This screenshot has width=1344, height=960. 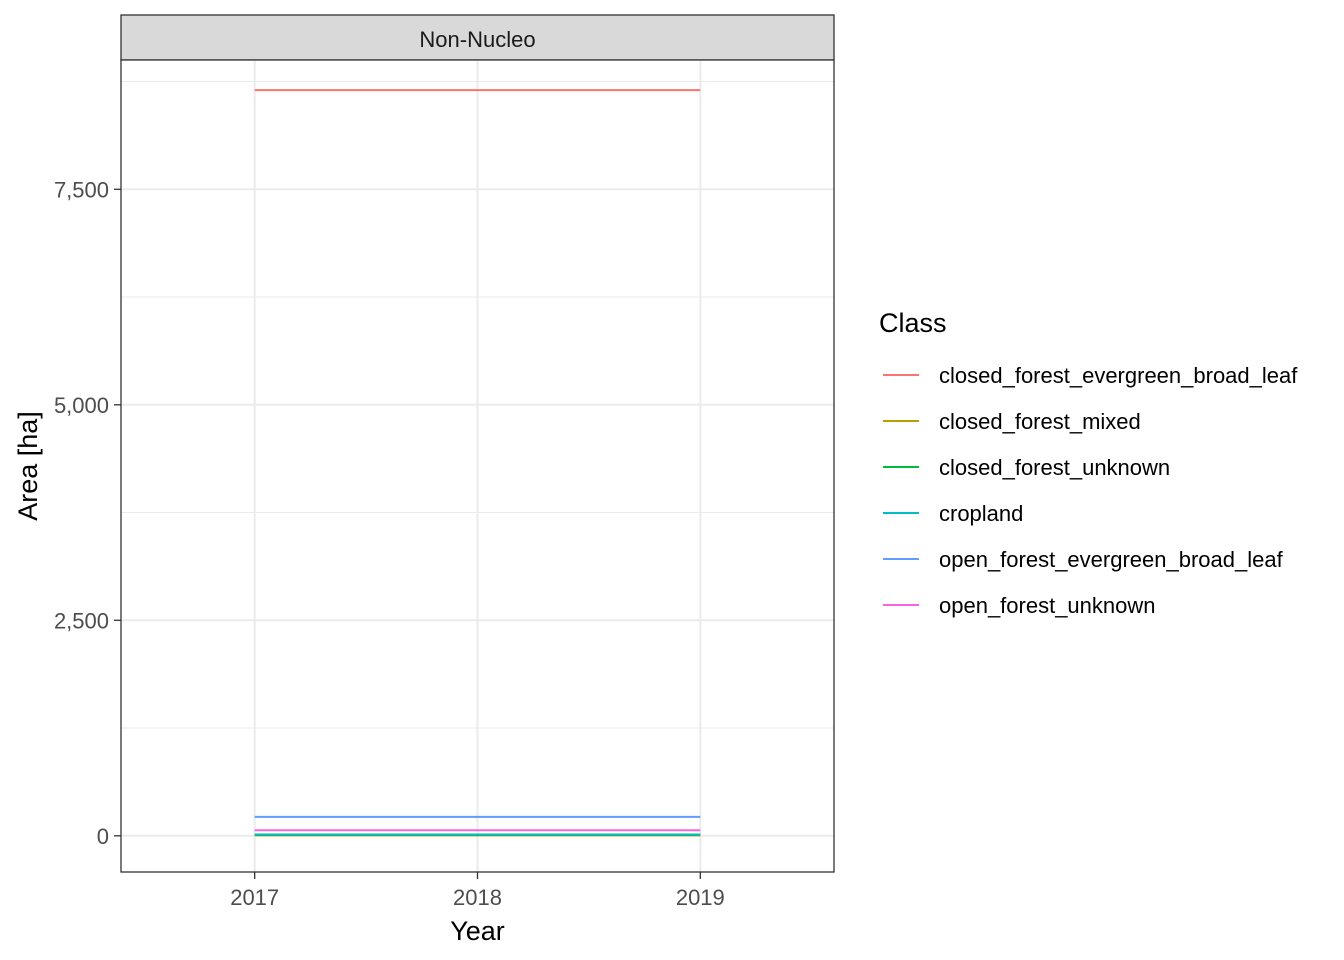 I want to click on legend-label: cropland, so click(x=981, y=513).